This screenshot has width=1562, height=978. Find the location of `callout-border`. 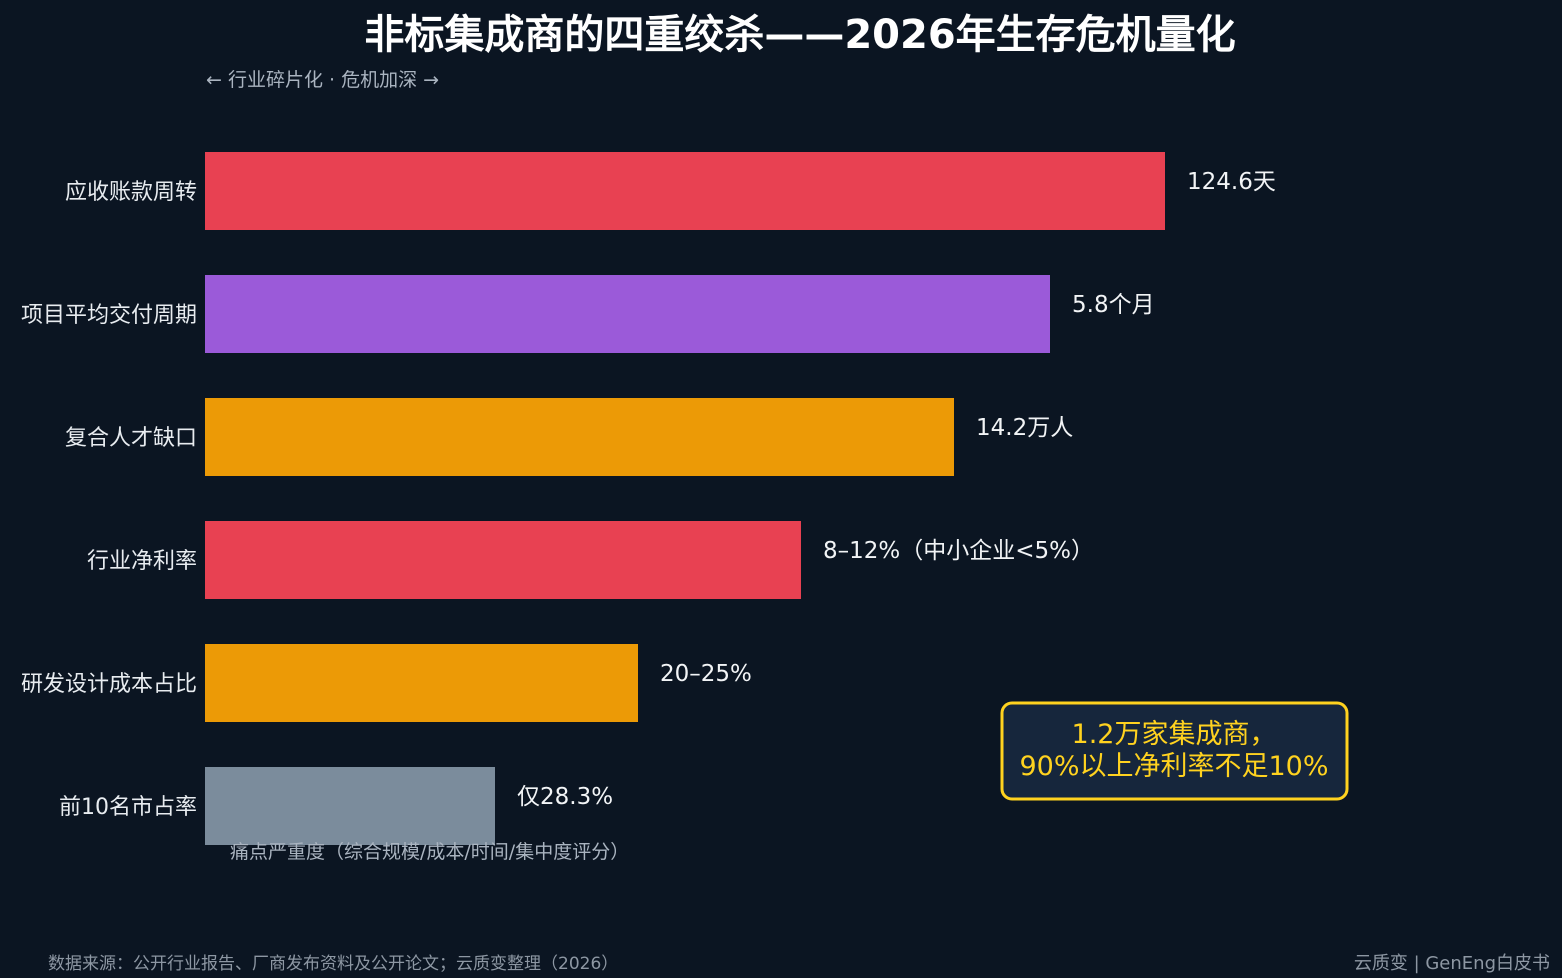

callout-border is located at coordinates (1174, 751).